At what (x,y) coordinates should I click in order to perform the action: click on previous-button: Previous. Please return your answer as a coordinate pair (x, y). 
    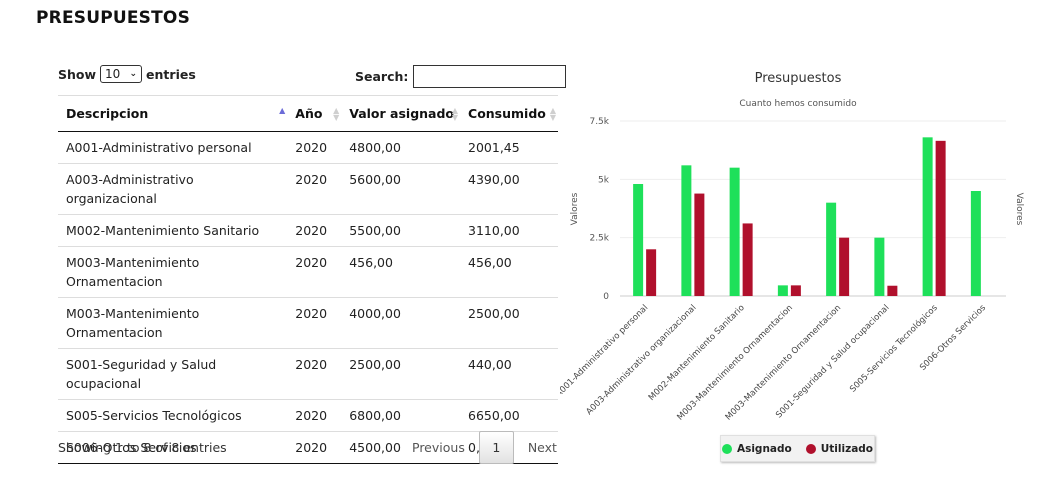
    Looking at the image, I should click on (438, 447).